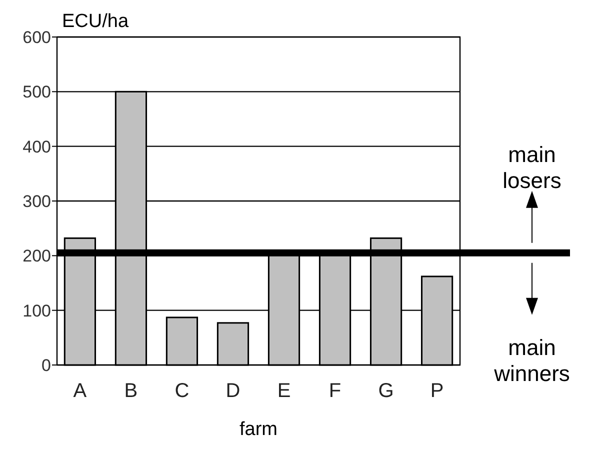  What do you see at coordinates (36, 37) in the screenshot?
I see `y-tick-label: 600` at bounding box center [36, 37].